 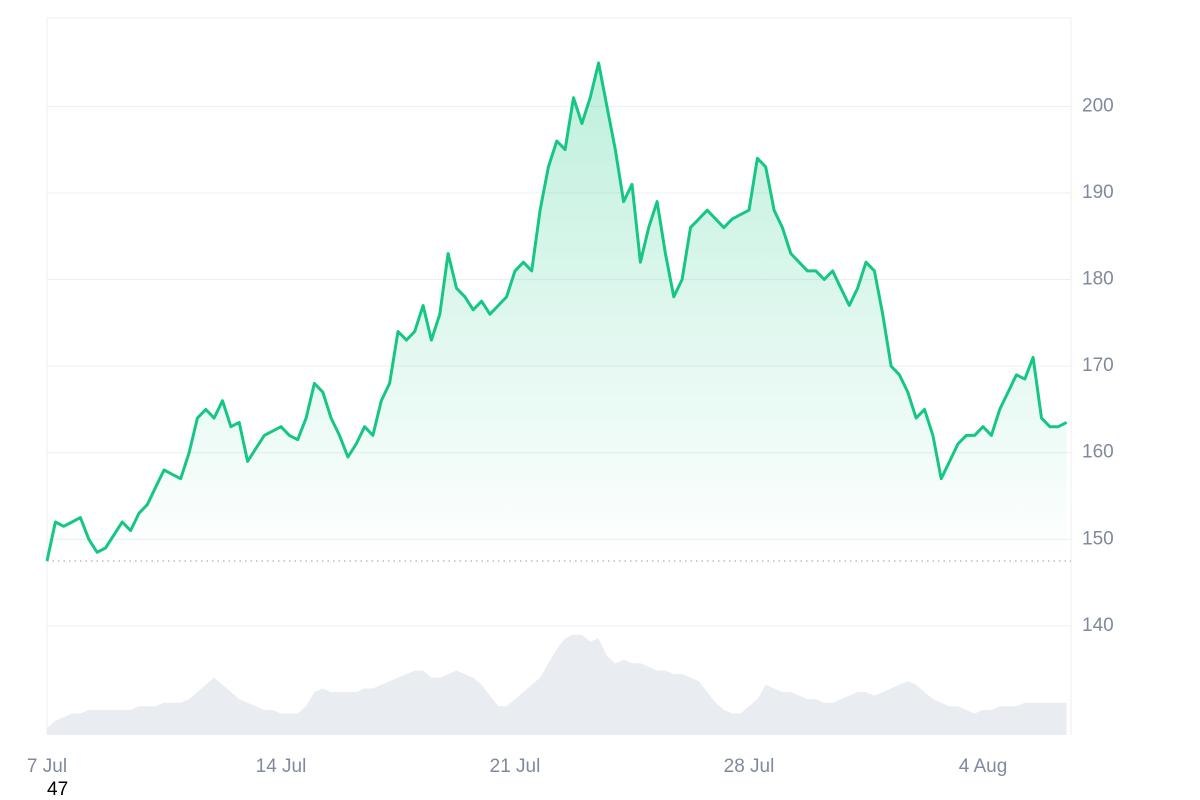 What do you see at coordinates (749, 766) in the screenshot?
I see `x-tick-label: 28 Jul` at bounding box center [749, 766].